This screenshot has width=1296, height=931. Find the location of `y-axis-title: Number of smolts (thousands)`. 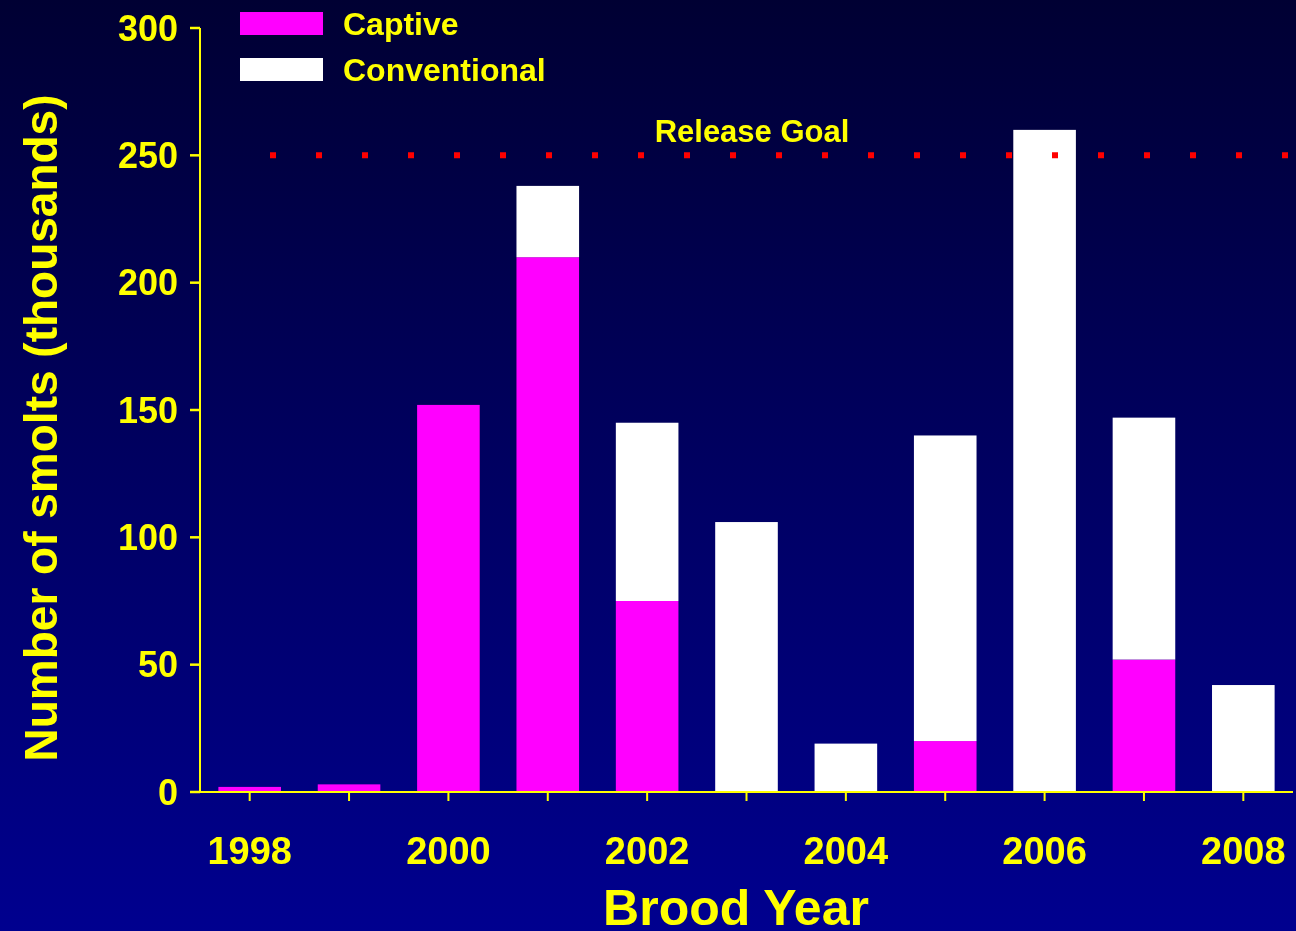

y-axis-title: Number of smolts (thousands) is located at coordinates (41, 428).